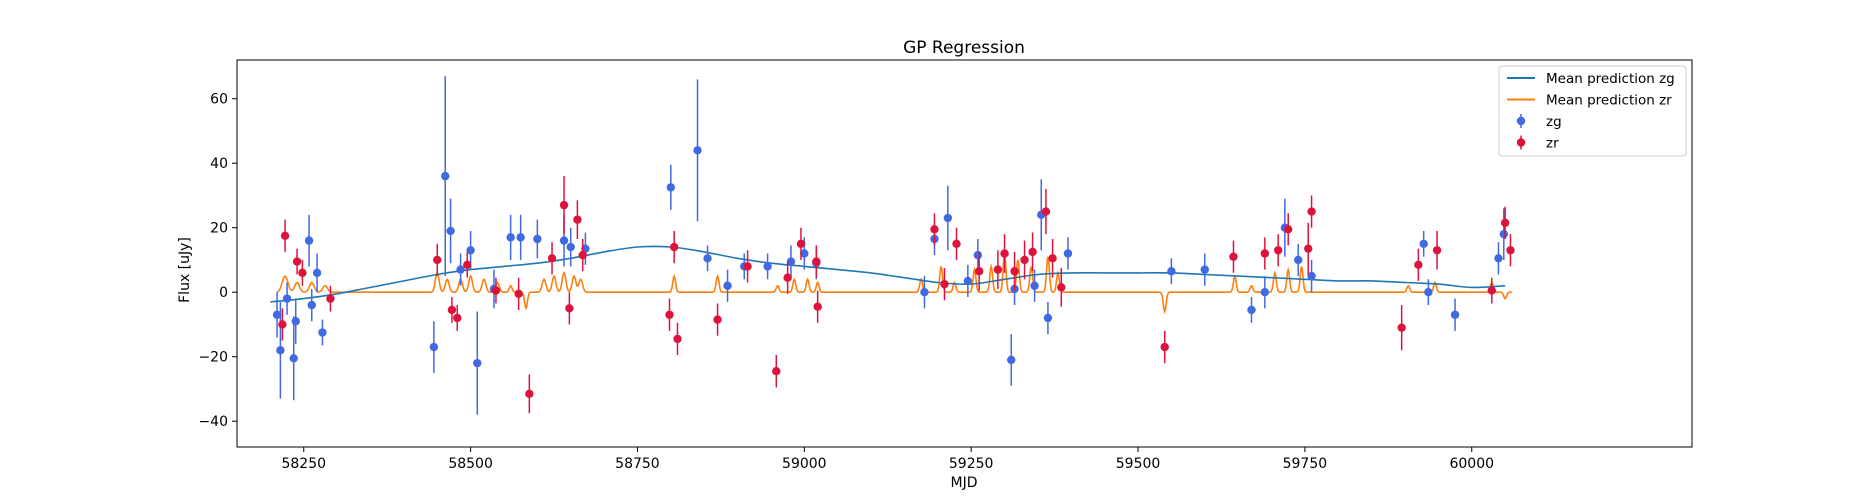 The width and height of the screenshot is (1875, 500). I want to click on y-axis-label: Flux [uJy], so click(185, 270).